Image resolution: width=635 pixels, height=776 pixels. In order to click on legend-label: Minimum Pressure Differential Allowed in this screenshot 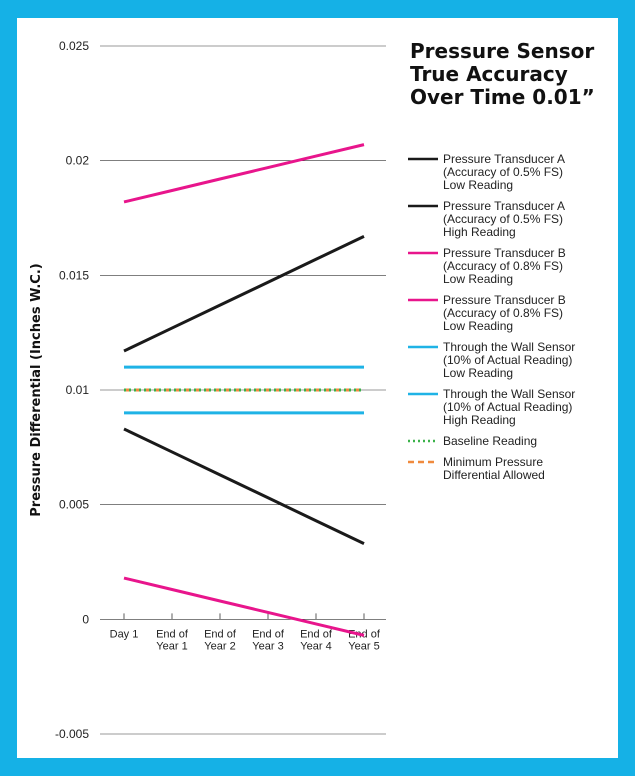, I will do `click(494, 468)`.